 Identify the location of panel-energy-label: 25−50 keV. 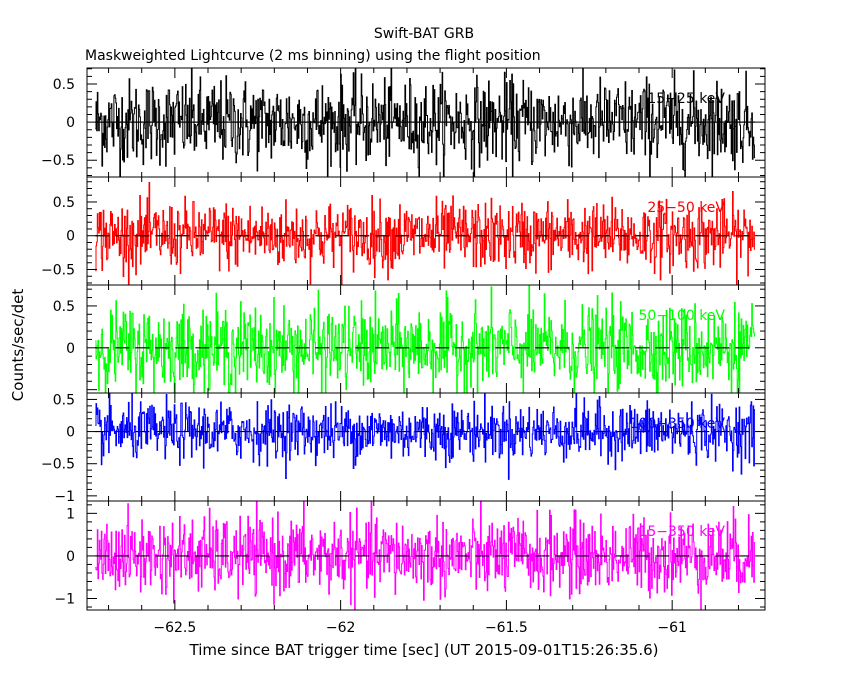
(686, 208).